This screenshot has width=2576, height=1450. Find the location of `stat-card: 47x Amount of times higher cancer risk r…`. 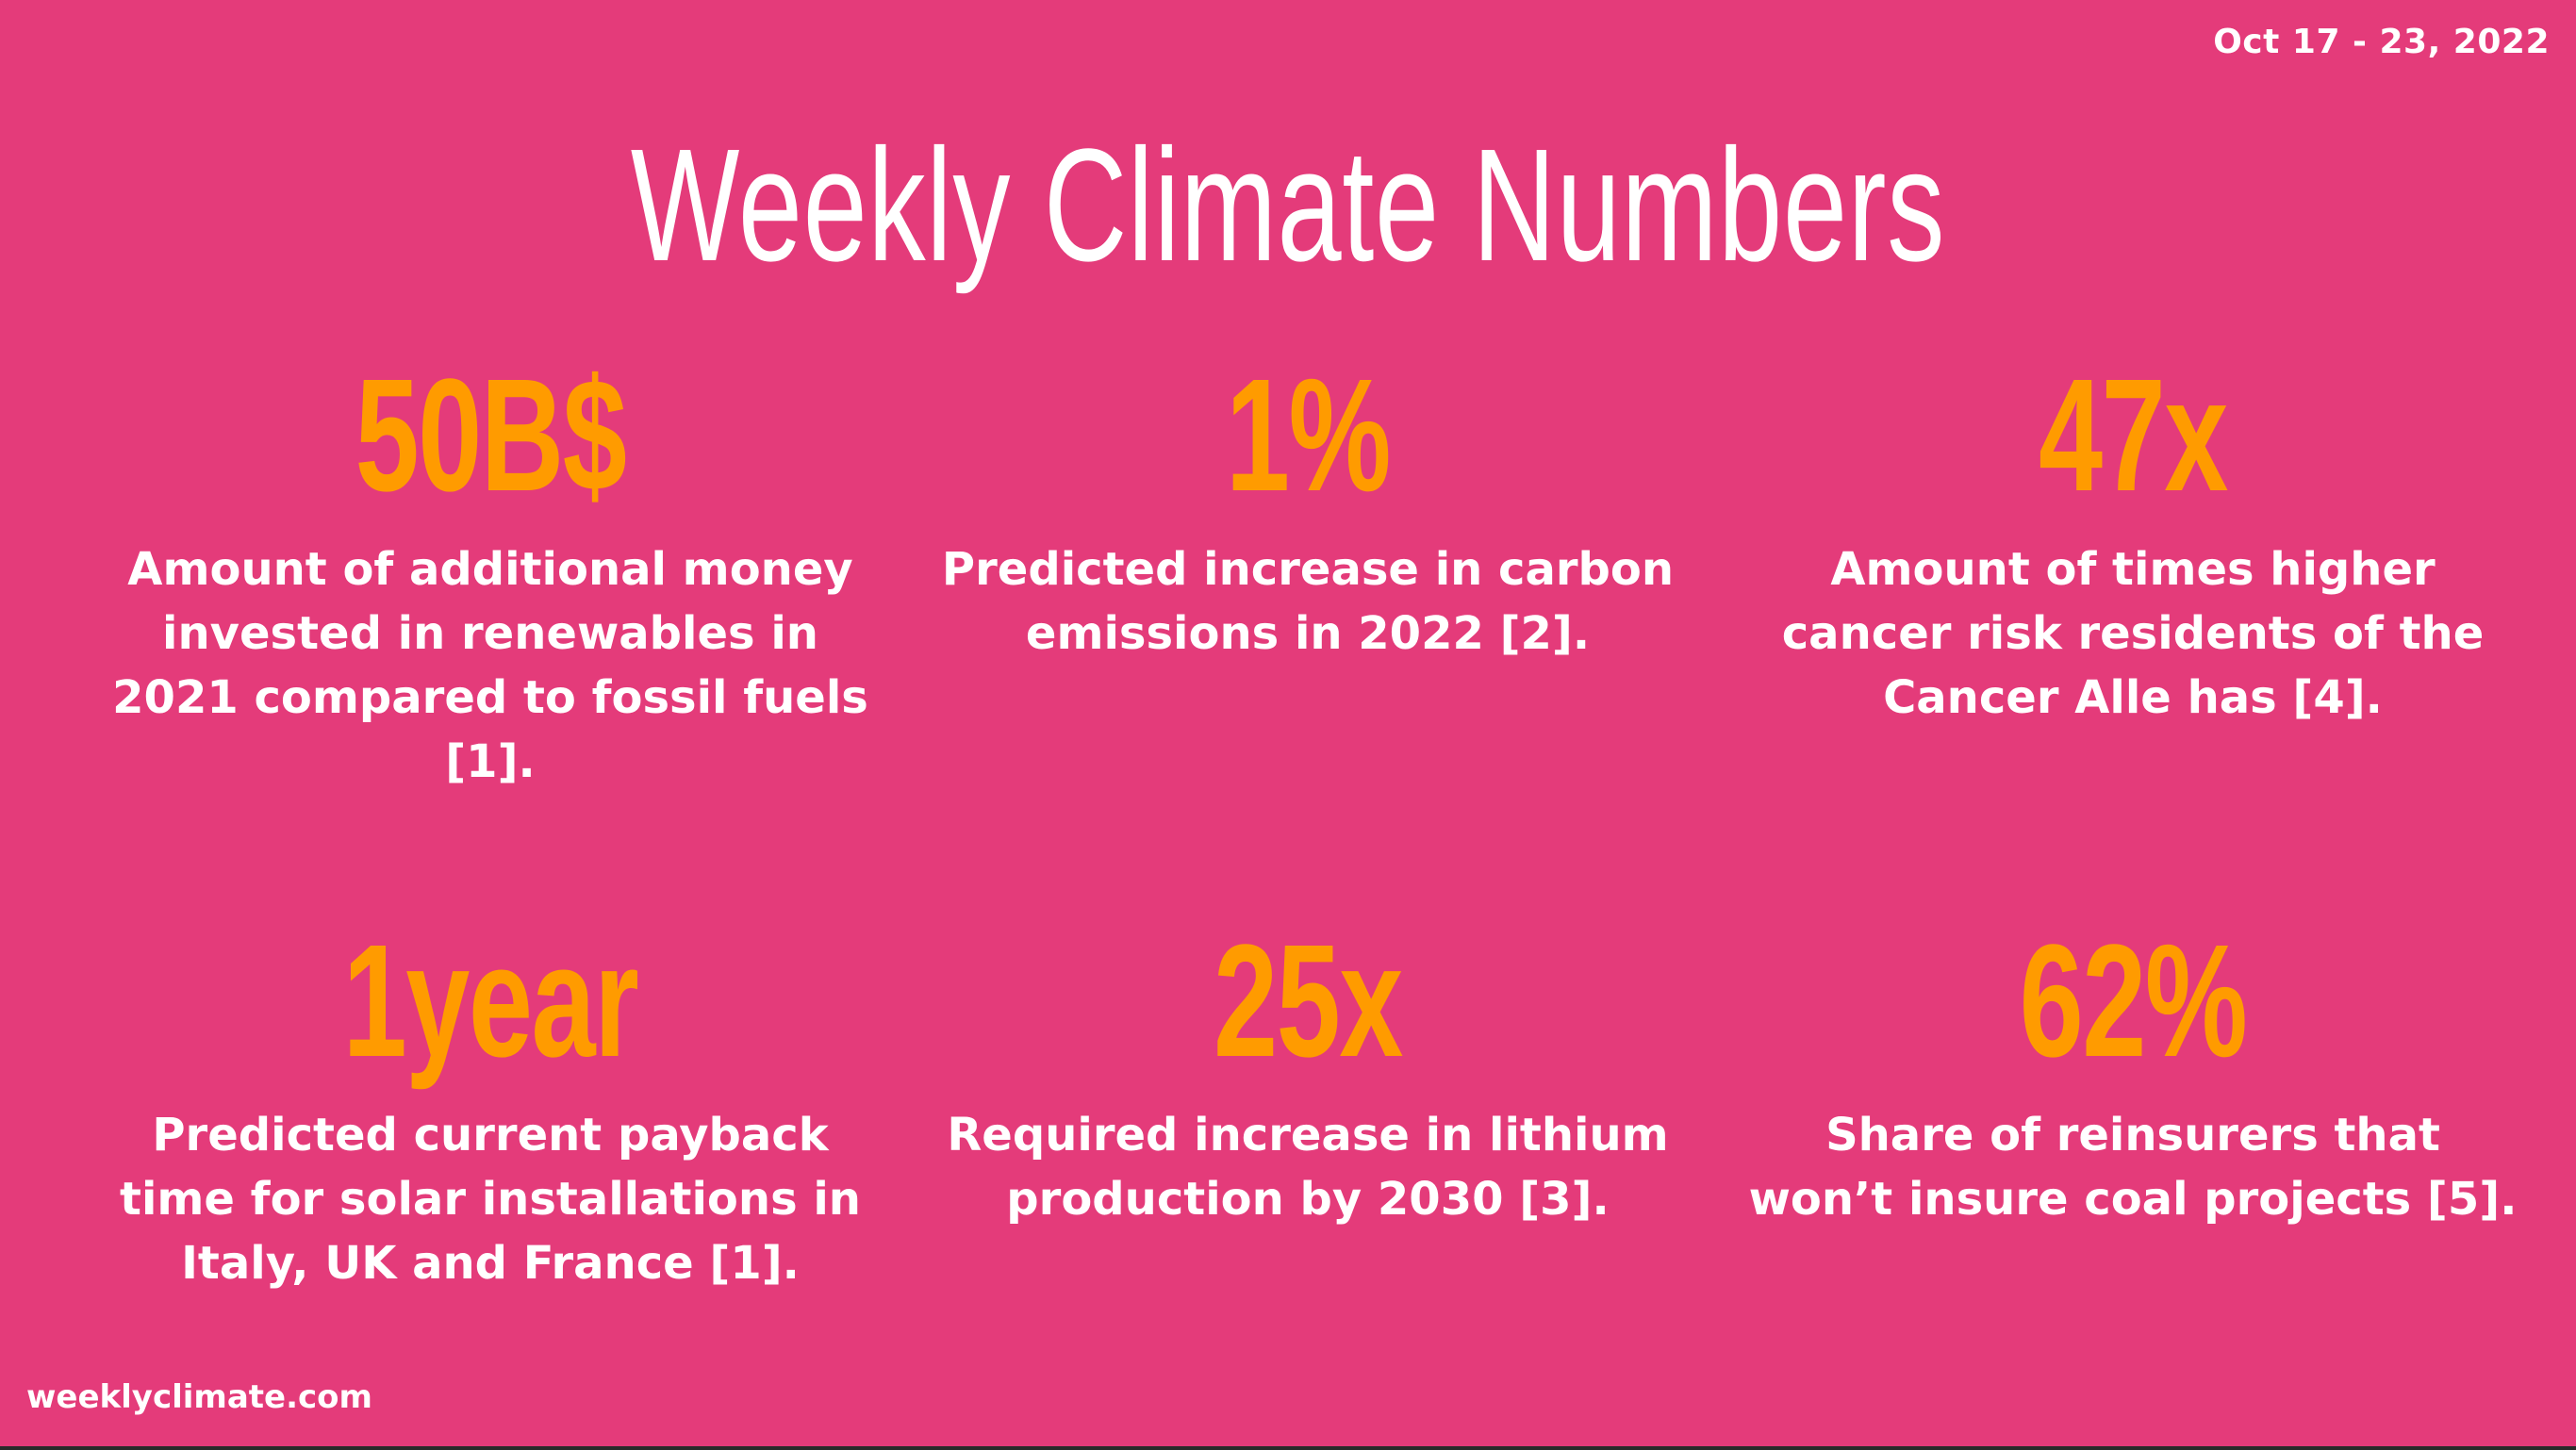

stat-card: 47x Amount of times higher cancer risk r… is located at coordinates (2132, 540).